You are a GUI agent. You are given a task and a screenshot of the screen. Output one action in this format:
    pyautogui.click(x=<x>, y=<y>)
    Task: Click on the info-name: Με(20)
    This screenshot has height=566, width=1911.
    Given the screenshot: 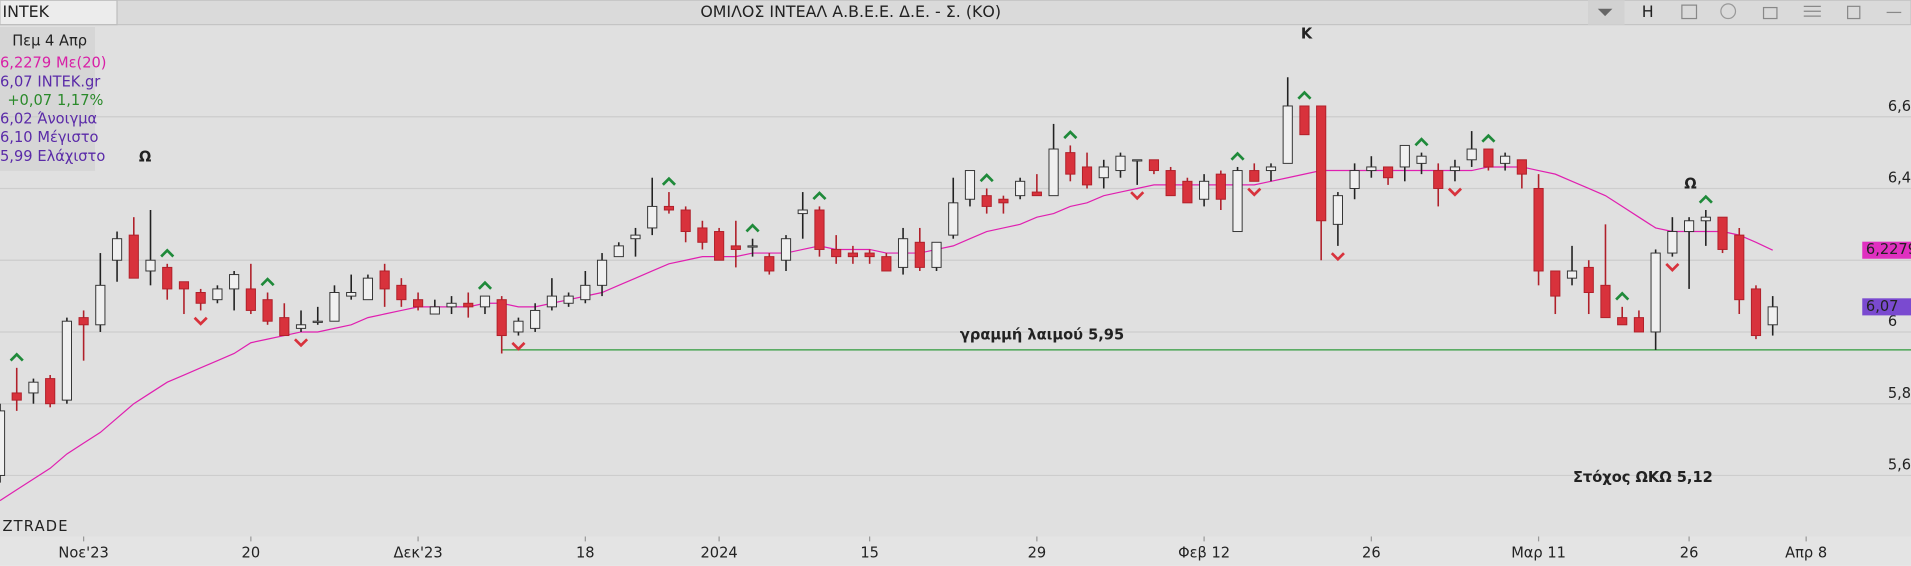 What is the action you would take?
    pyautogui.click(x=81, y=63)
    